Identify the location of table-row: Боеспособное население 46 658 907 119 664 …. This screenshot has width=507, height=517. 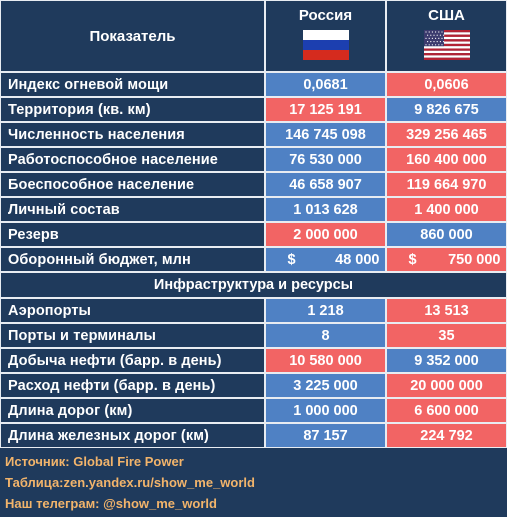
(253, 184).